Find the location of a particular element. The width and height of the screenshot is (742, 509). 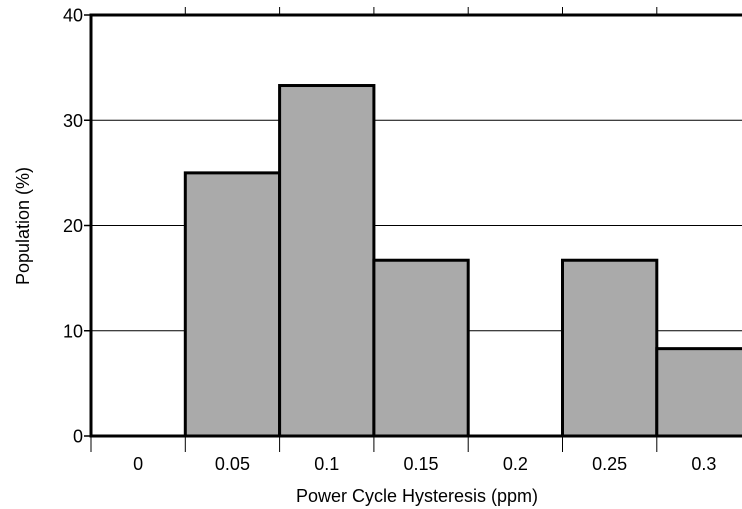

y-tick-label-40: 40 is located at coordinates (73, 16).